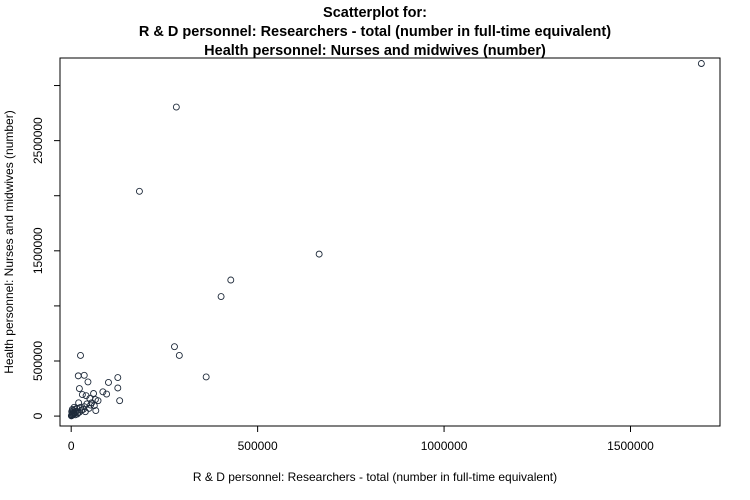  Describe the element at coordinates (38, 415) in the screenshot. I see `y-tick-label: 0` at that location.